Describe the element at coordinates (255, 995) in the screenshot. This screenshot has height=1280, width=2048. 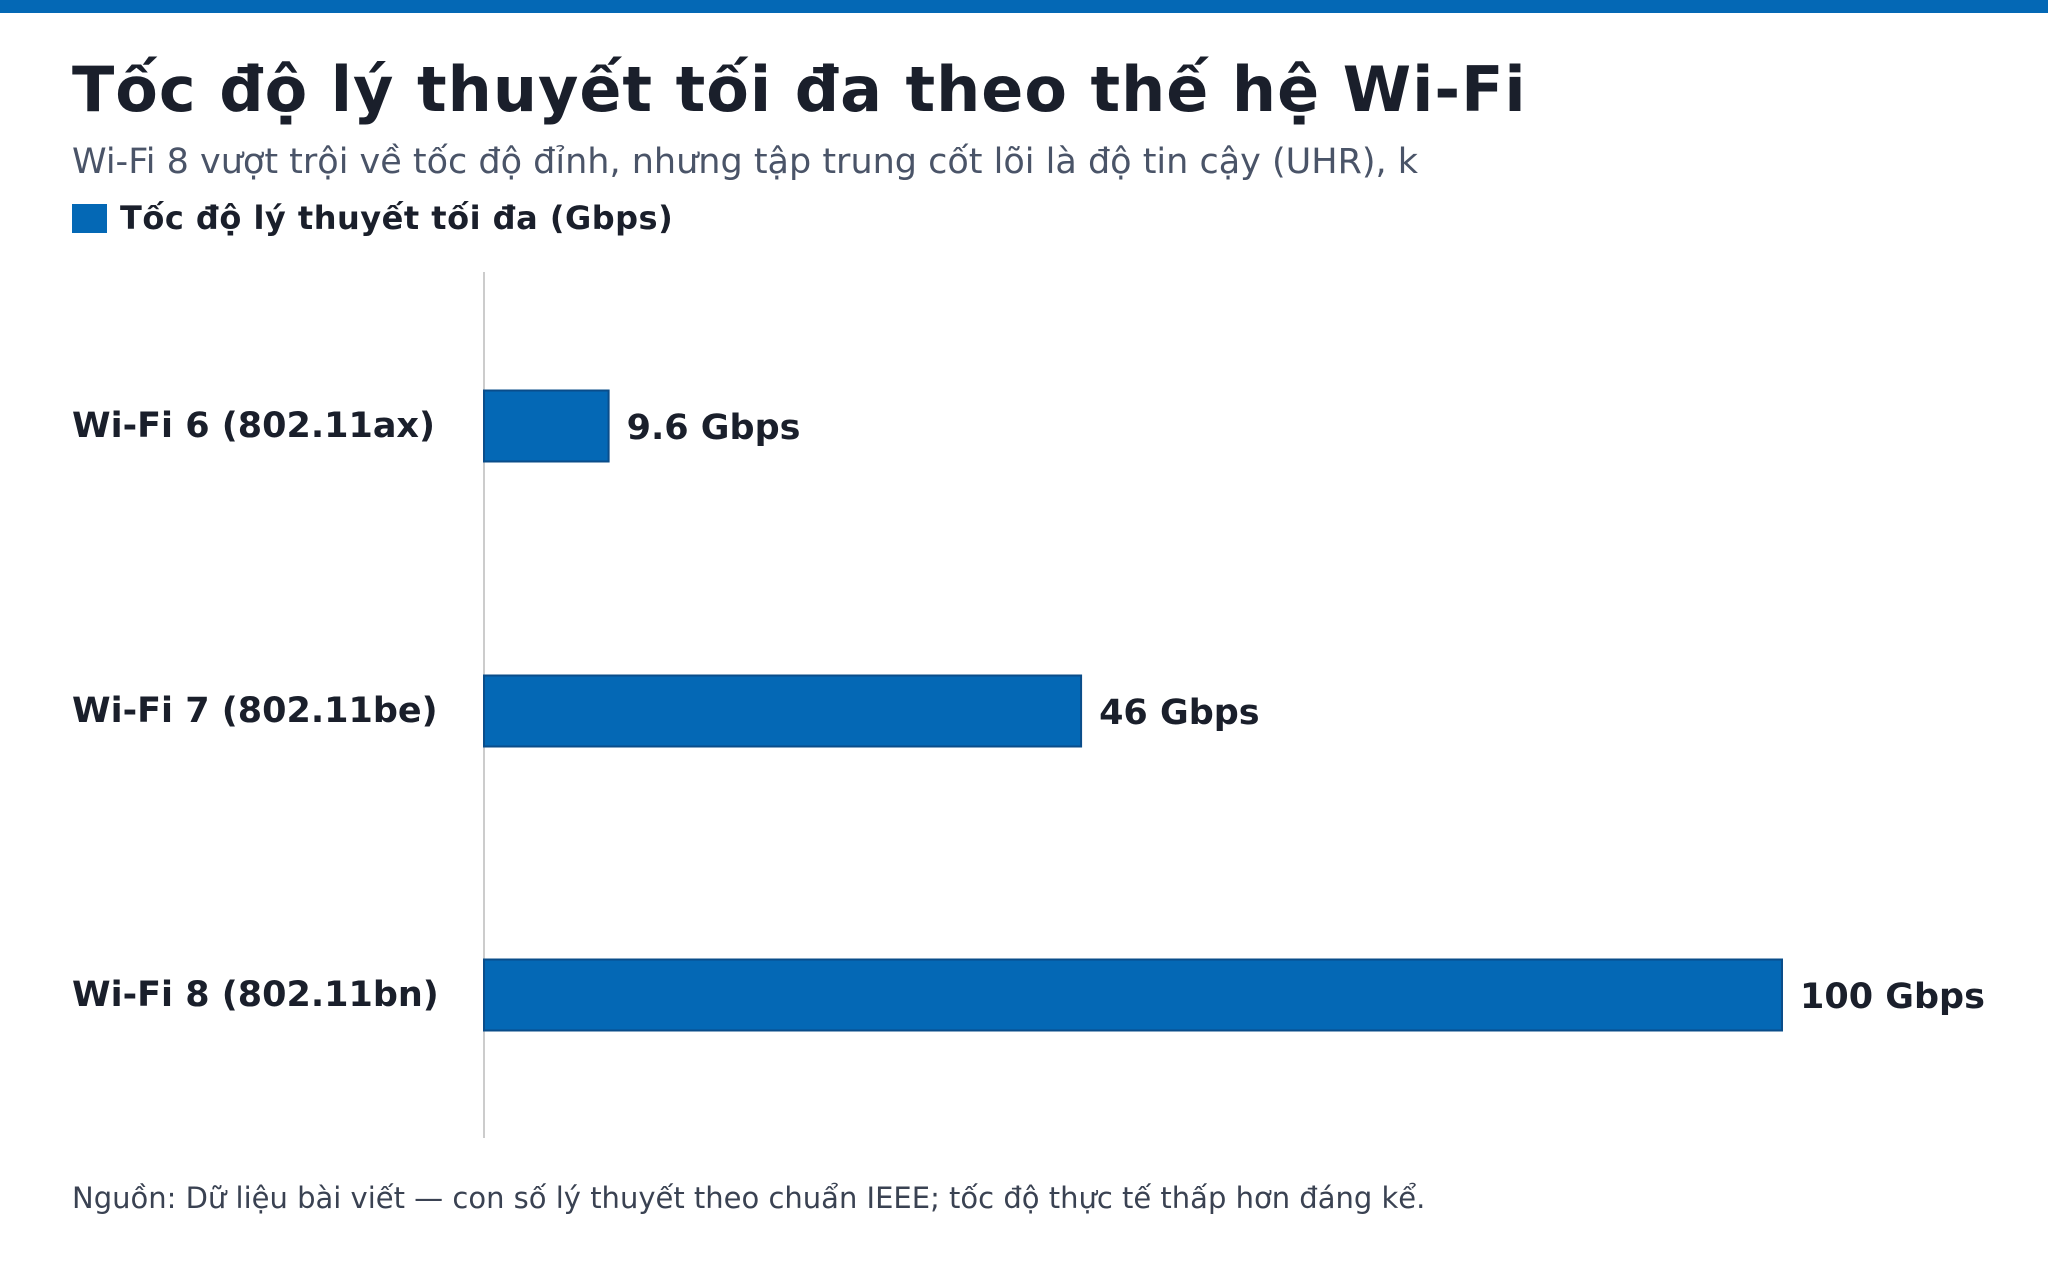
I see `category-label: Wi-Fi 8 (802.11bn)` at that location.